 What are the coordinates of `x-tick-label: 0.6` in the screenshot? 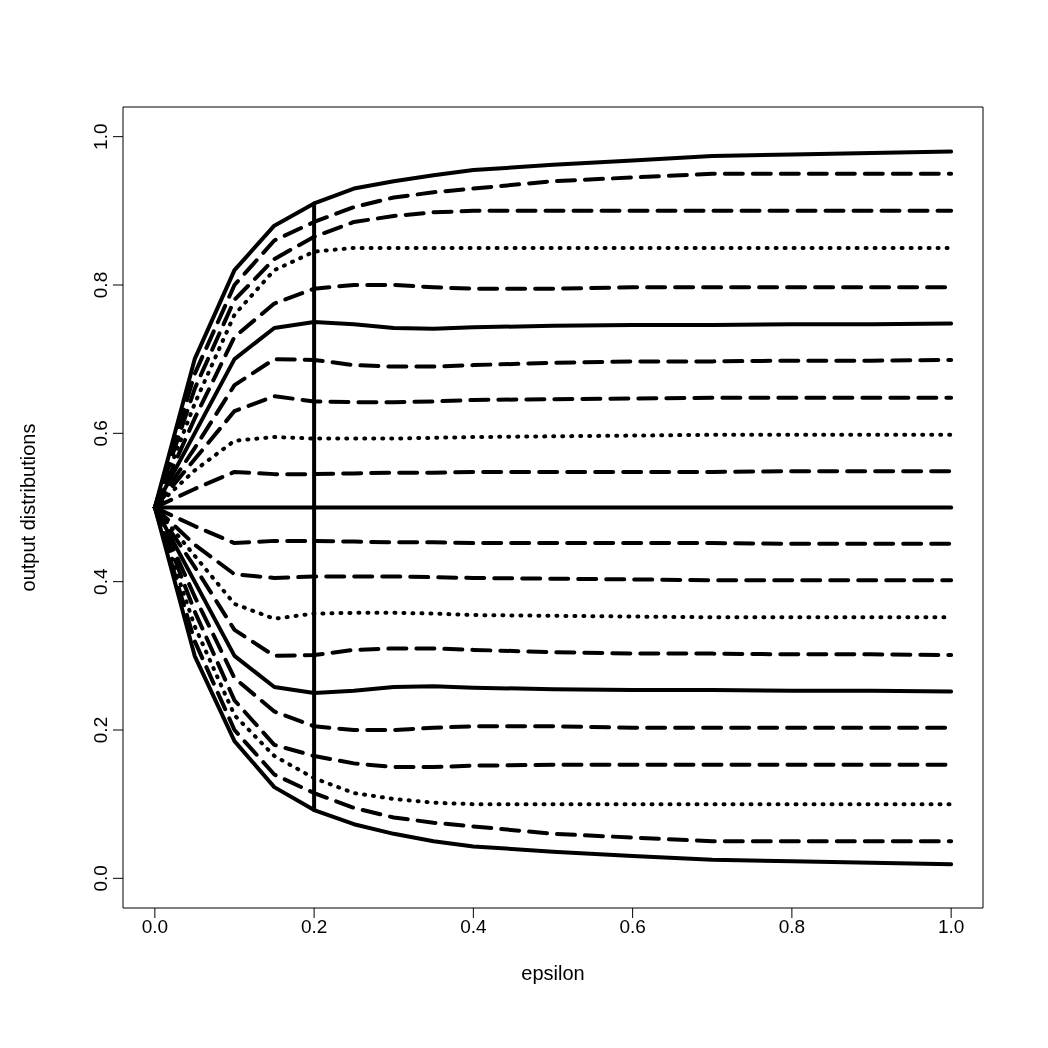 It's located at (632, 927).